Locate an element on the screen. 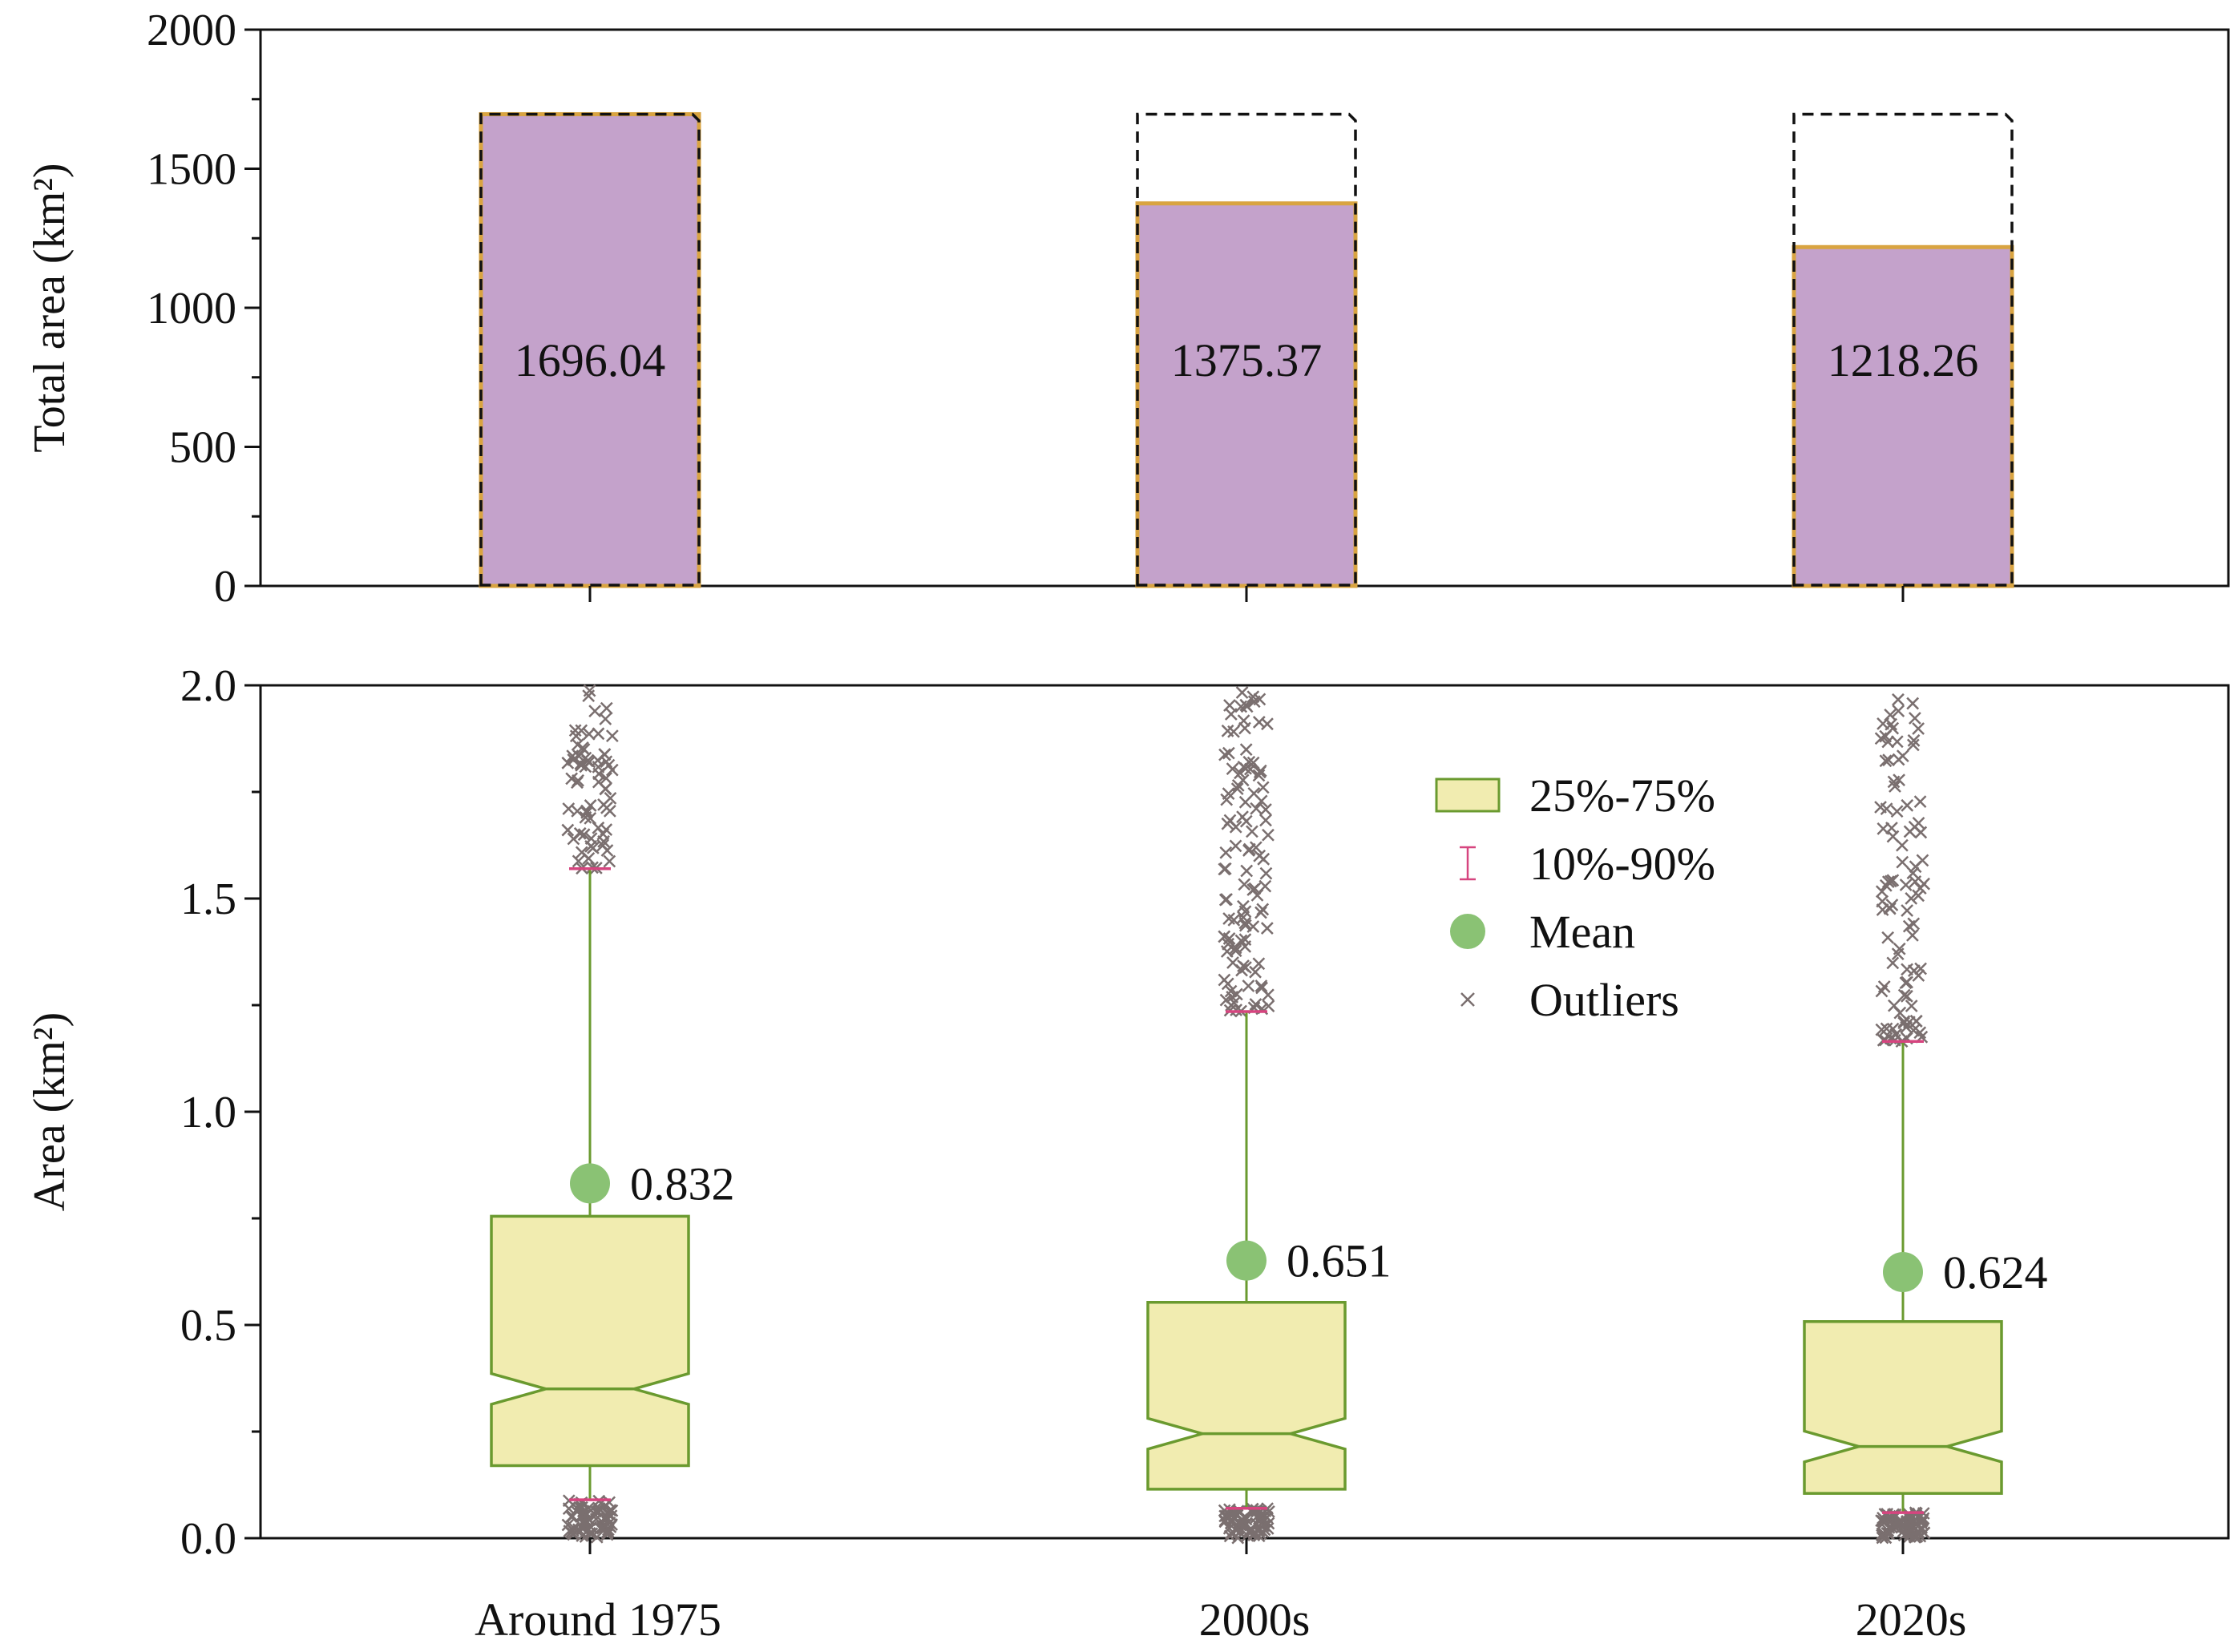 The height and width of the screenshot is (1652, 2234). x-tick-label: 2020s is located at coordinates (1911, 1619).